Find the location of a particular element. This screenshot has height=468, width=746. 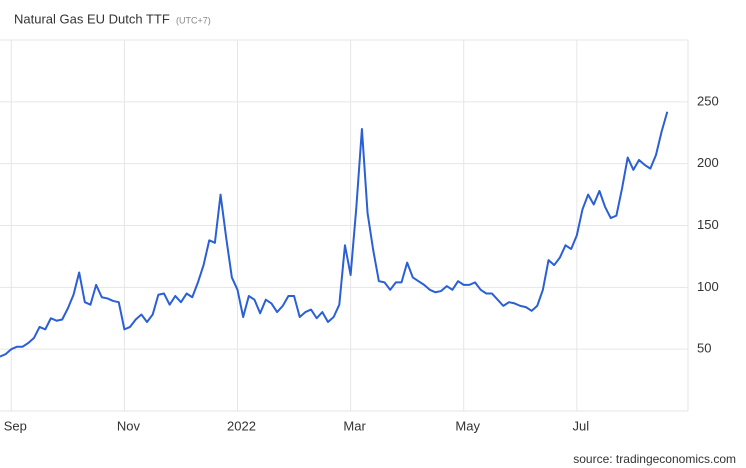

x-tick-label: Sep is located at coordinates (15, 425).